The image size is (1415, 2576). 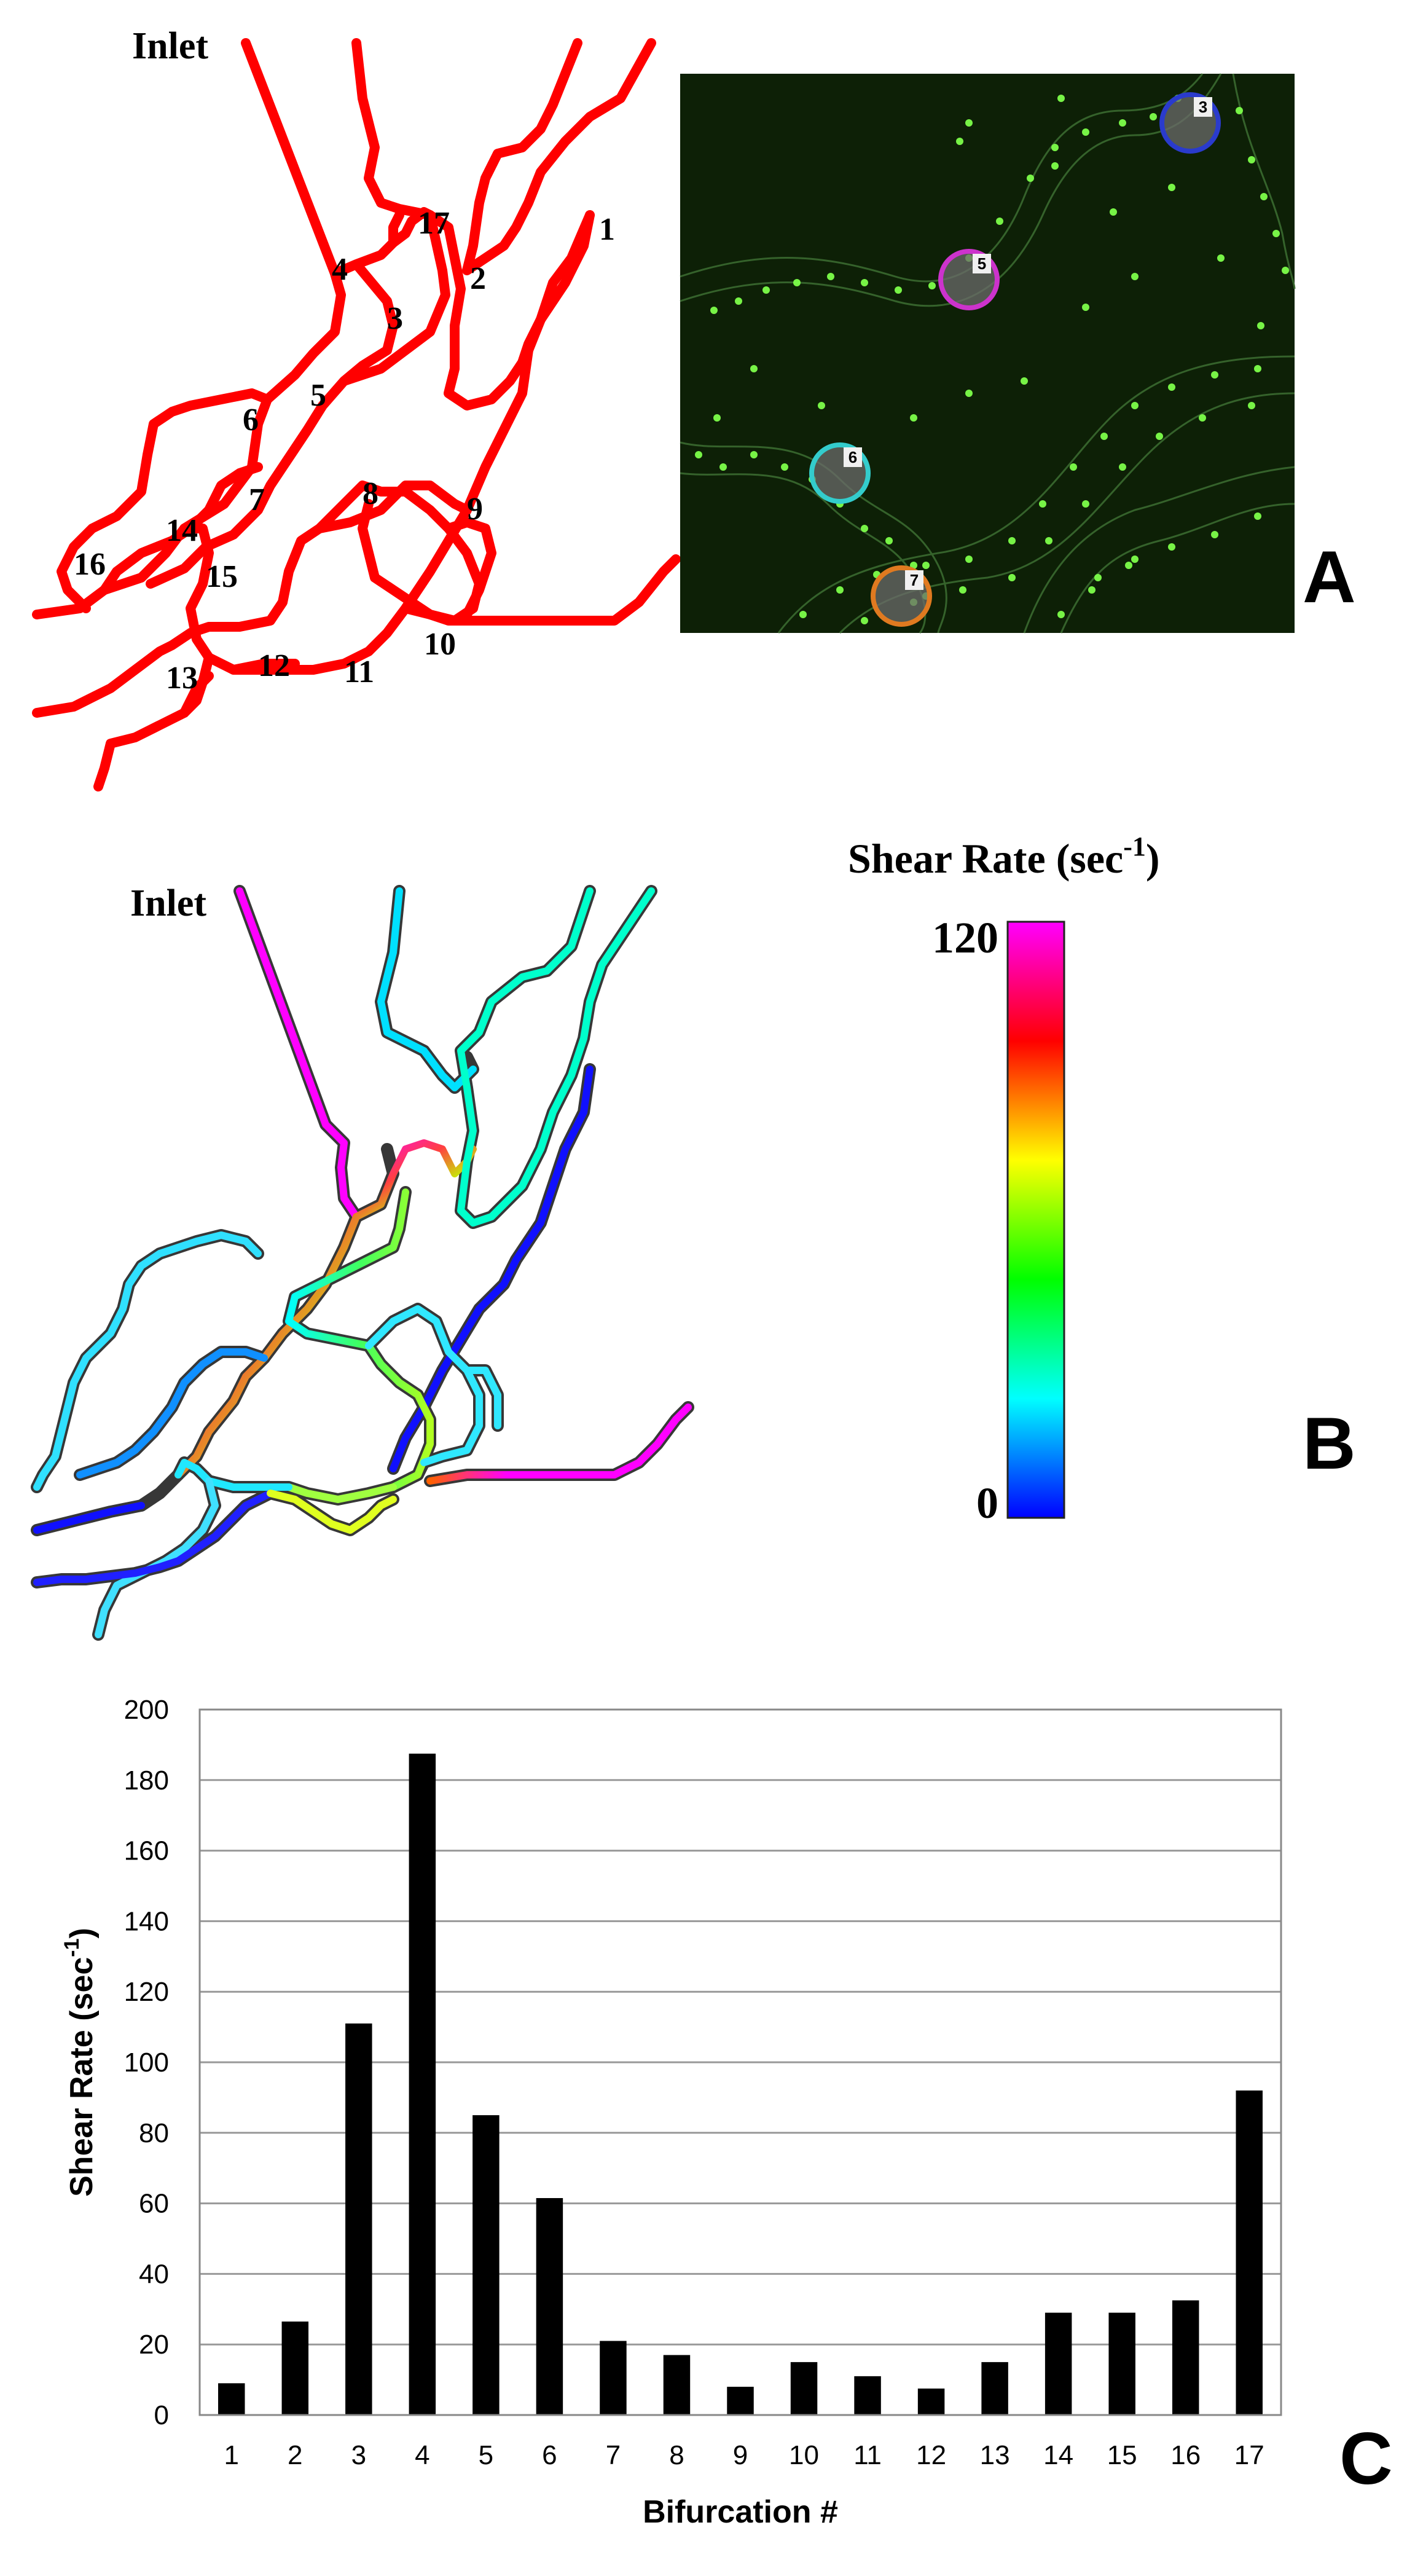 What do you see at coordinates (395, 318) in the screenshot?
I see `bifurcation-label-3: 3` at bounding box center [395, 318].